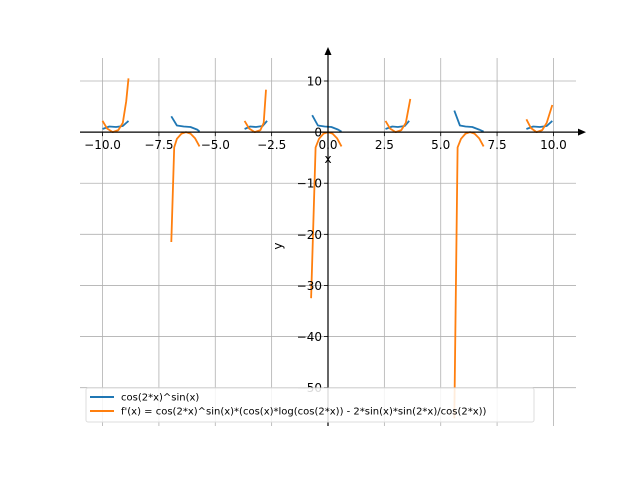 The width and height of the screenshot is (640, 480). I want to click on y-tick-label: 0, so click(318, 133).